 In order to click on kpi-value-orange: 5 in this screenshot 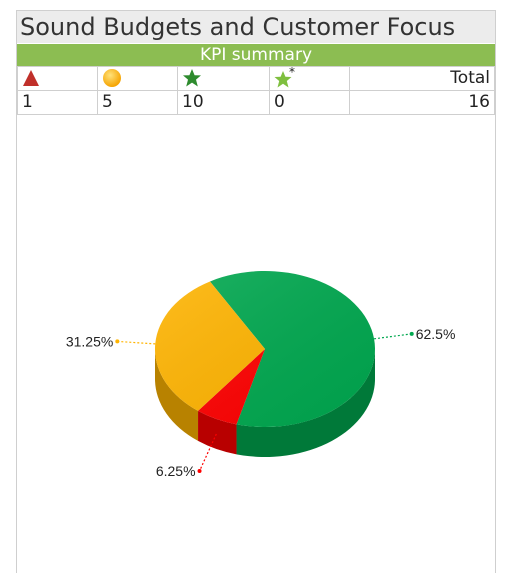, I will do `click(137, 102)`.